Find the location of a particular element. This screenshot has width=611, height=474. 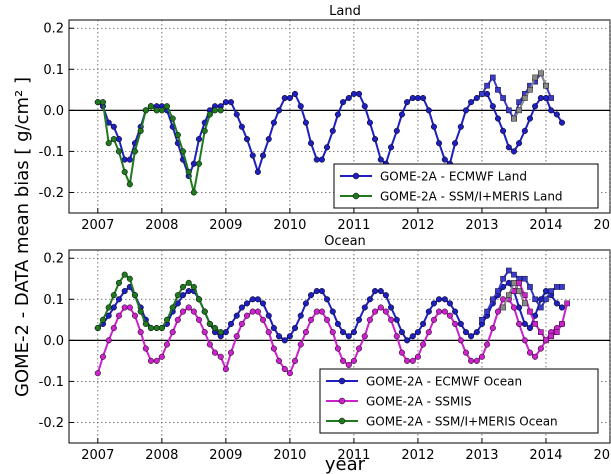

land-x-tick-label: 2007 is located at coordinates (97, 225).